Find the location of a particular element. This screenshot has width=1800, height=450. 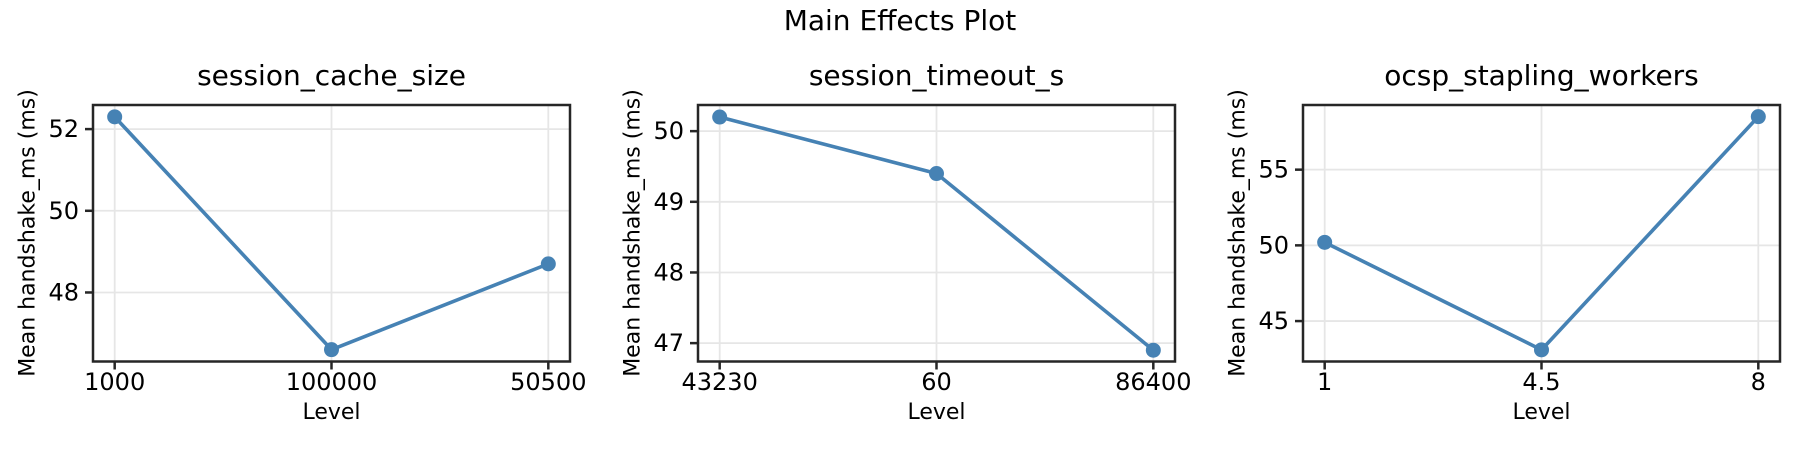

y-tick-label: 49 is located at coordinates (668, 202).